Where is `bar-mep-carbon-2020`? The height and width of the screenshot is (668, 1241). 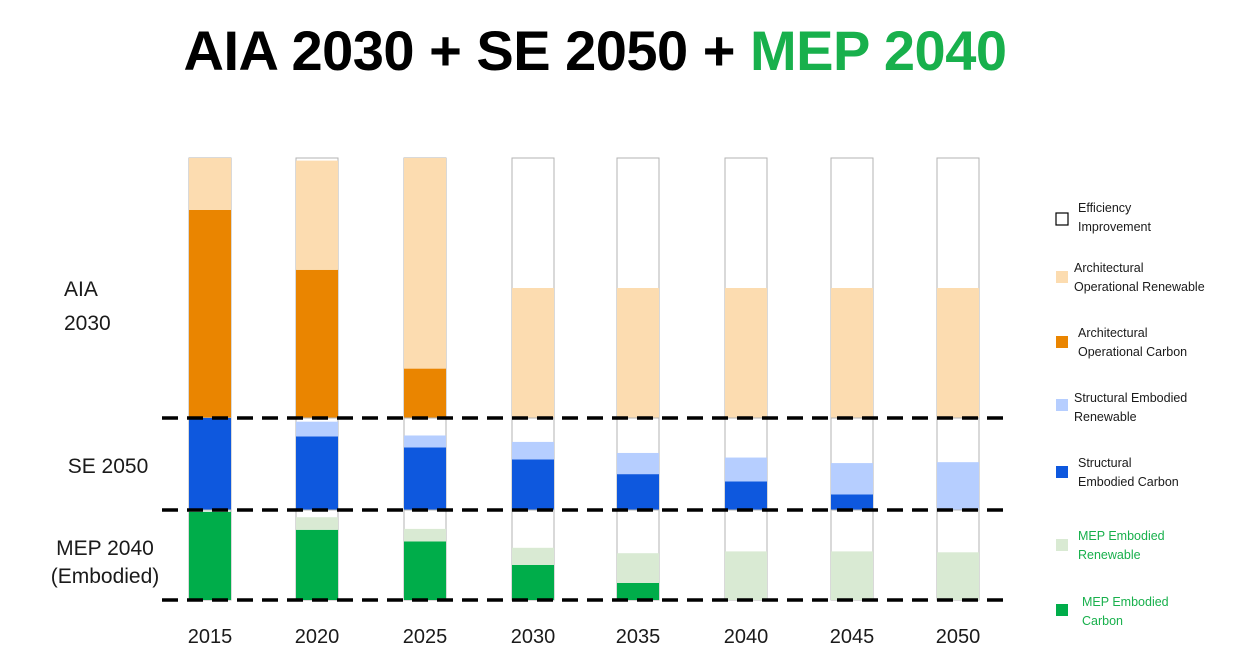
bar-mep-carbon-2020 is located at coordinates (317, 564).